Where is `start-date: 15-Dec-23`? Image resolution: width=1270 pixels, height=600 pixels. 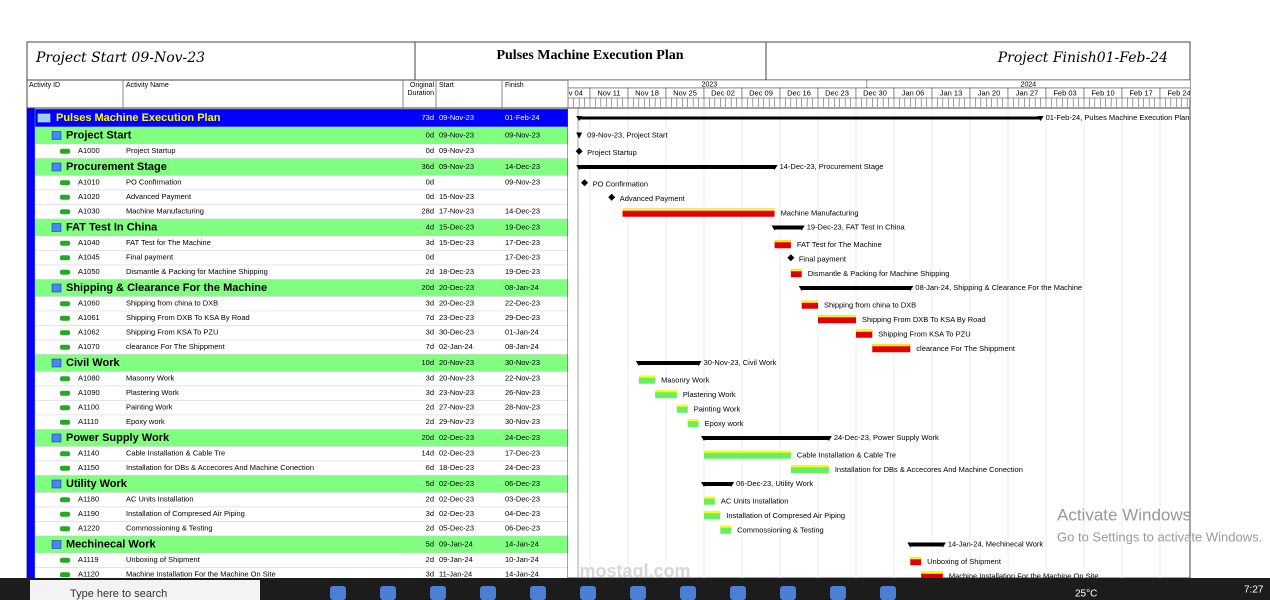
start-date: 15-Dec-23 is located at coordinates (456, 226).